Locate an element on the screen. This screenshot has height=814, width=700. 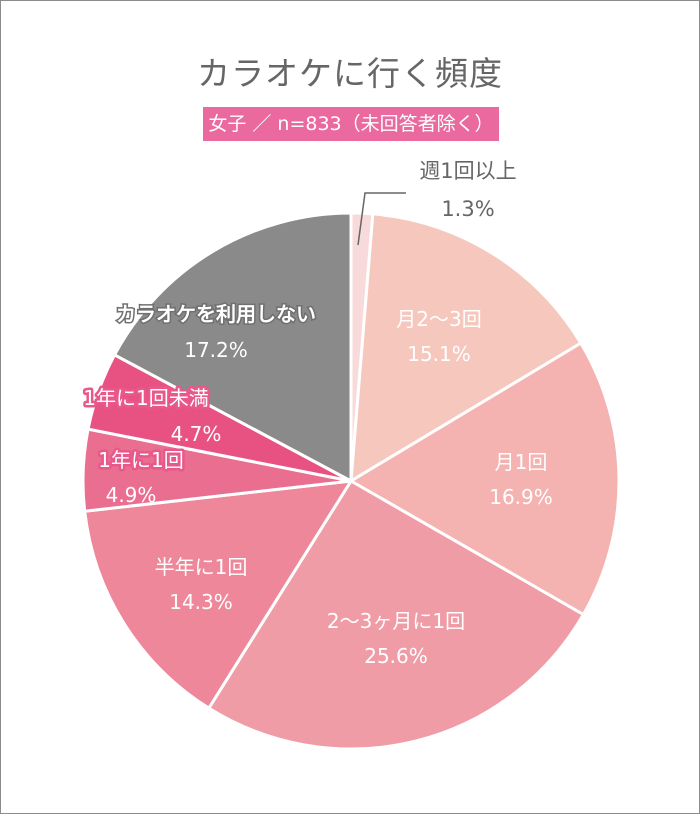
slice-label: 1年に1回 is located at coordinates (140, 460).